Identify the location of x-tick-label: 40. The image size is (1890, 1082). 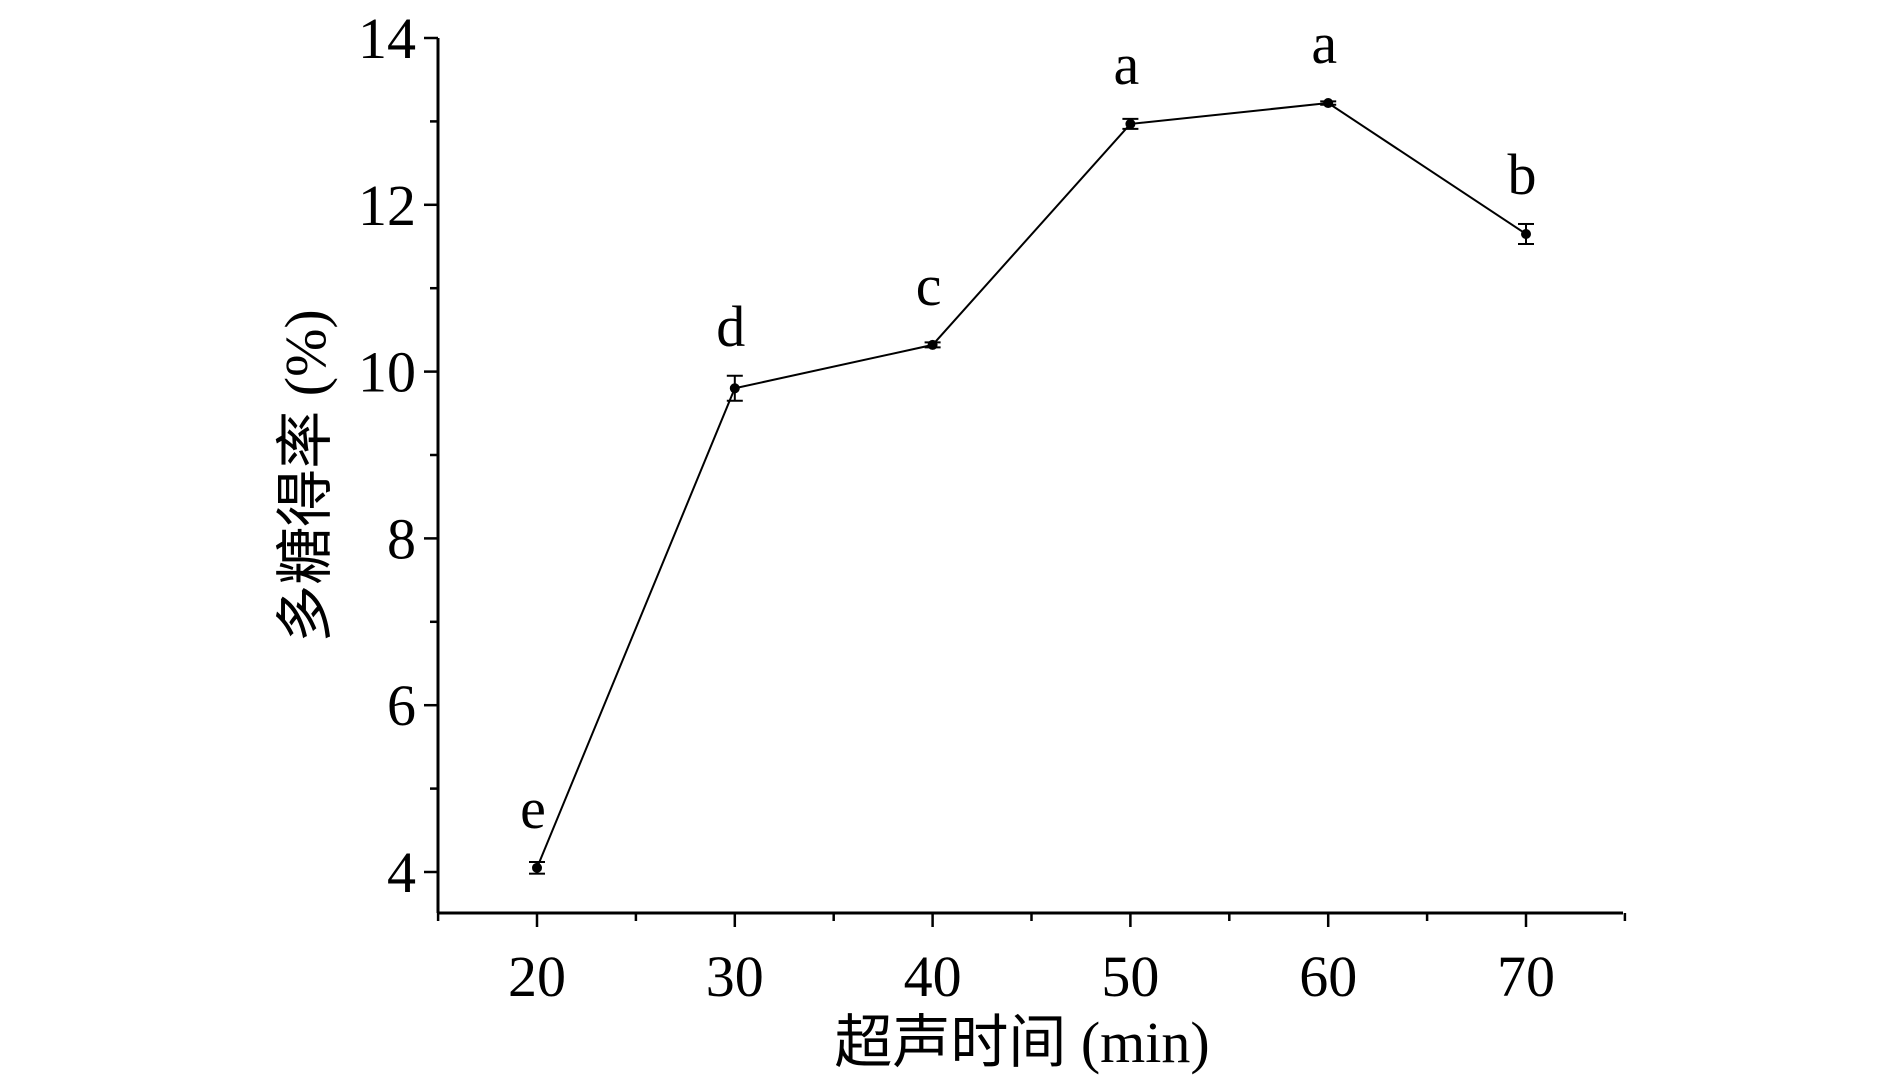
(933, 976).